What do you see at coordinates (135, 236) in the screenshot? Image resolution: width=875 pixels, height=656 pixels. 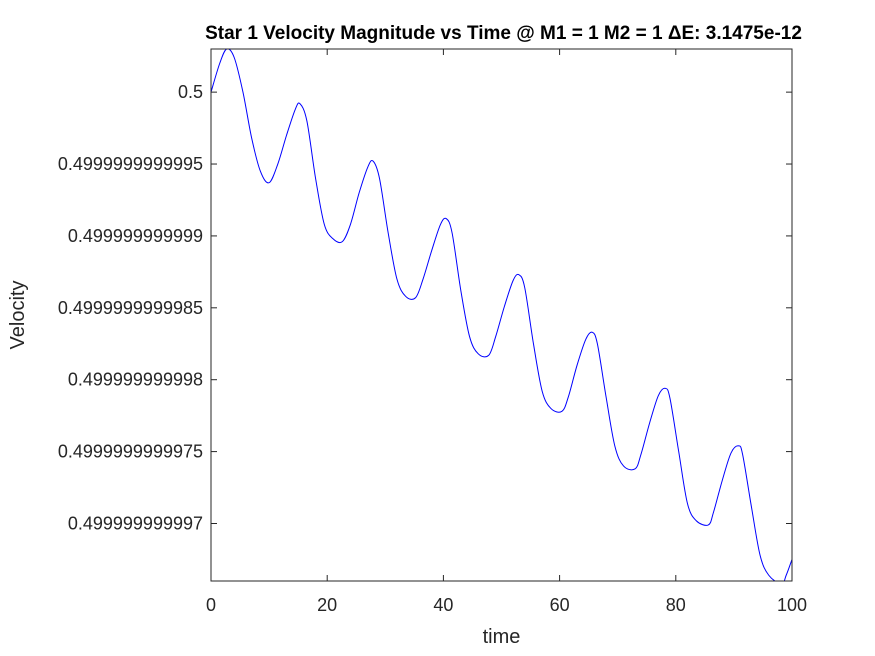 I see `y-tick-label: 0.499999999999` at bounding box center [135, 236].